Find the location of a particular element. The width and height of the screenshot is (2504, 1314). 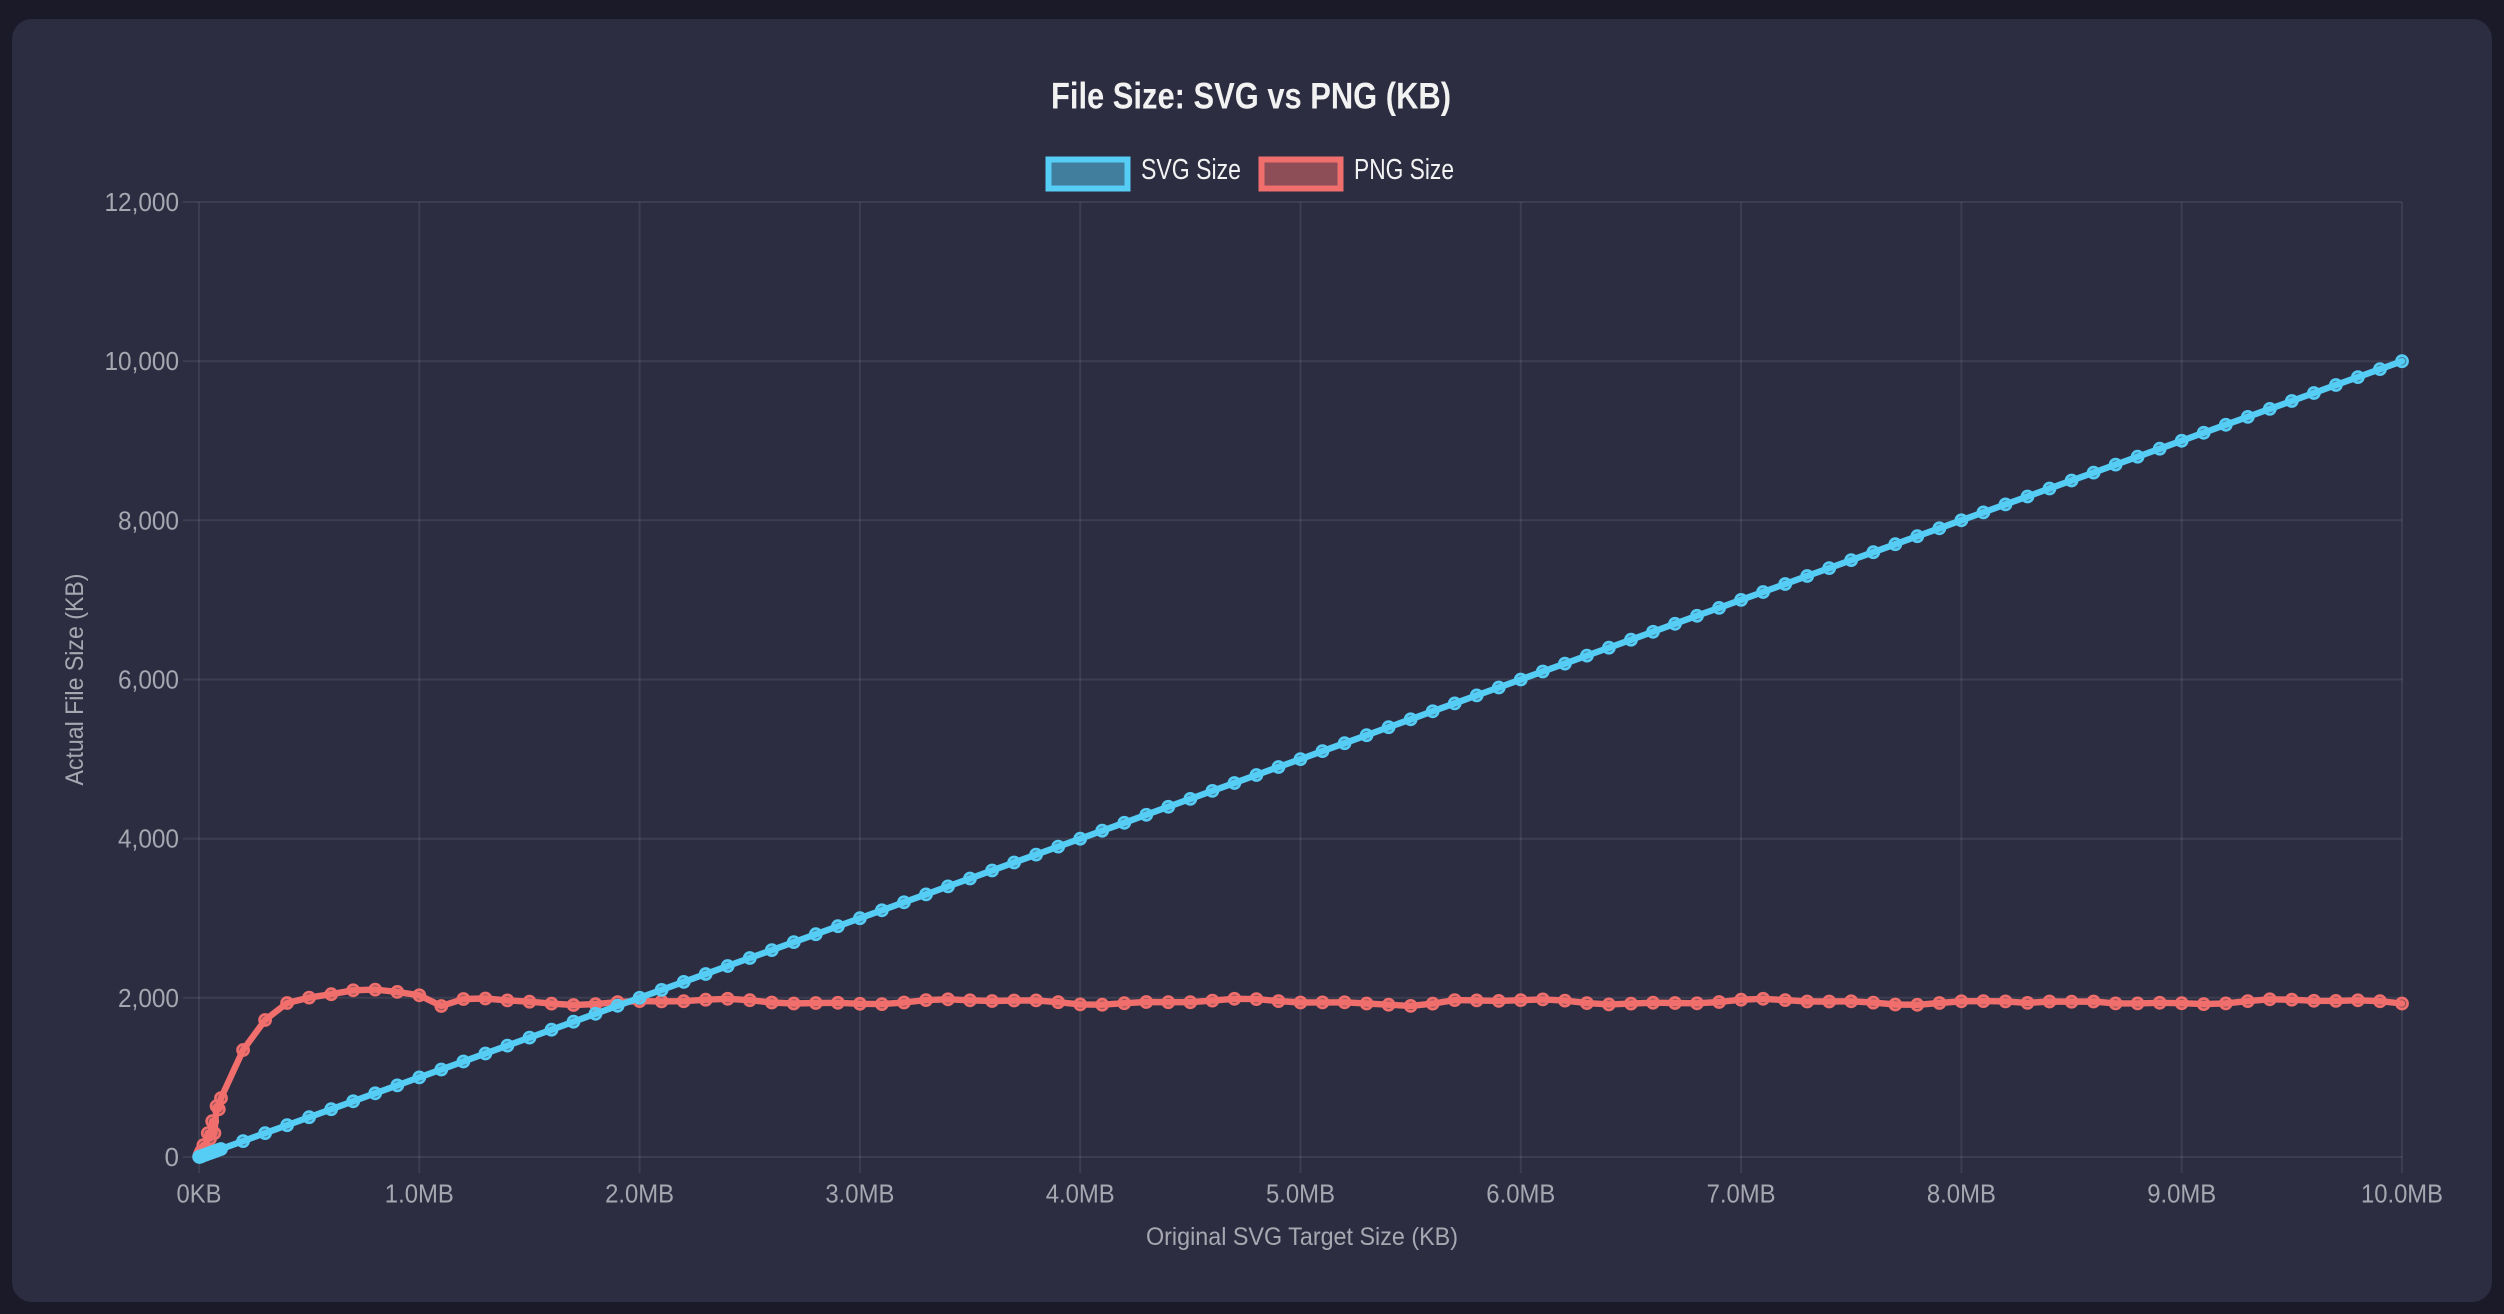

svg-text: 8.0MB is located at coordinates (1961, 1194).